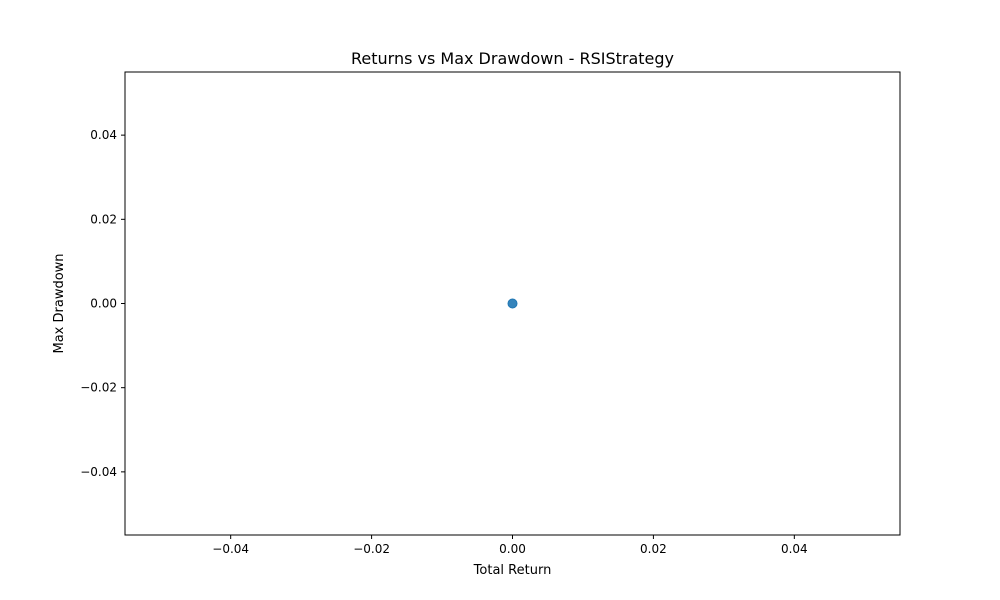 Image resolution: width=1000 pixels, height=600 pixels. I want to click on x-tick-label: 0.00, so click(512, 549).